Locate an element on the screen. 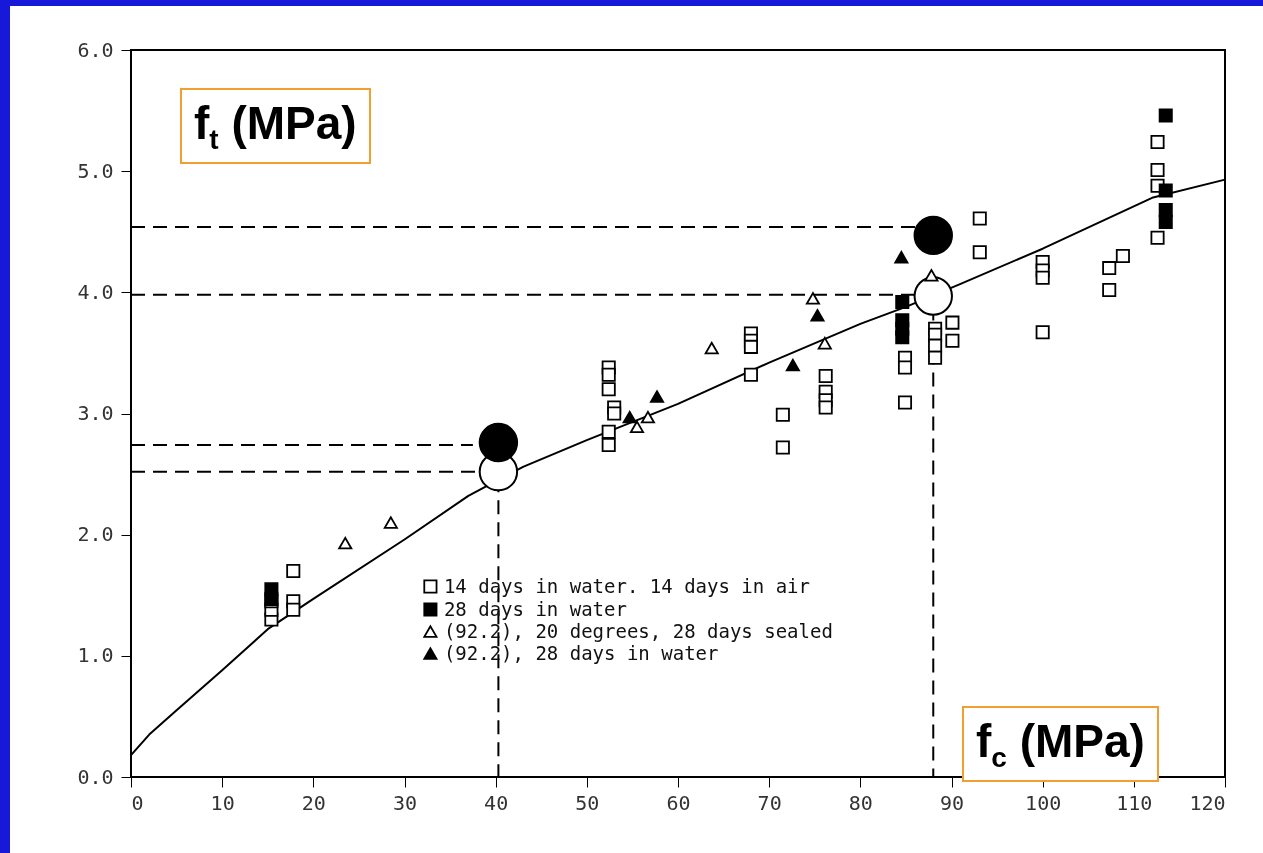 The height and width of the screenshot is (853, 1263). y-tick-label: 5.0 is located at coordinates (95, 170).